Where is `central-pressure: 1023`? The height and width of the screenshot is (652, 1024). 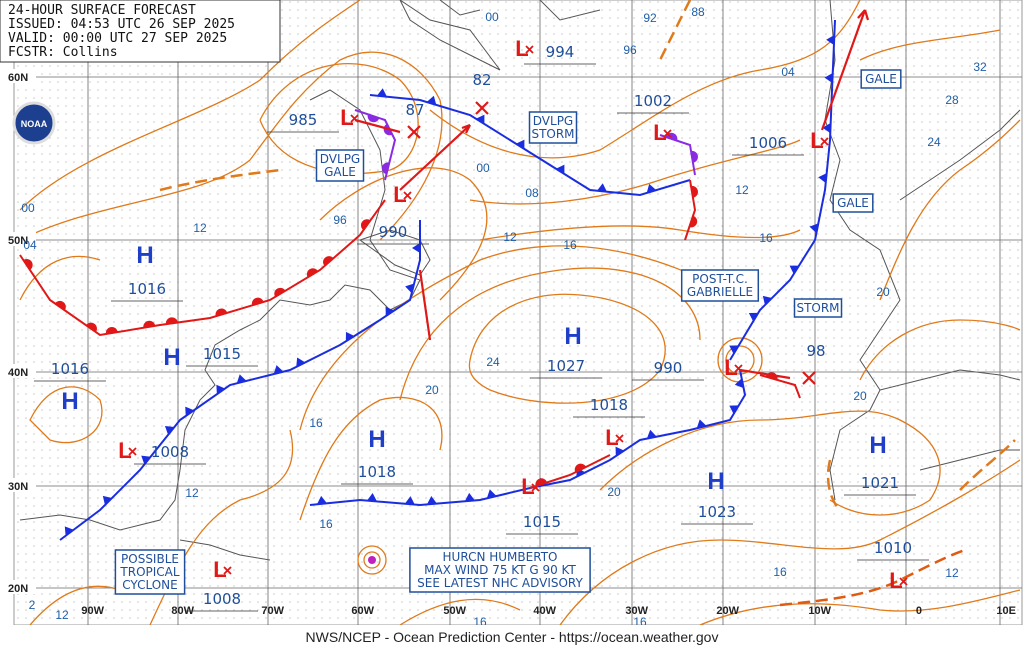 central-pressure: 1023 is located at coordinates (717, 512).